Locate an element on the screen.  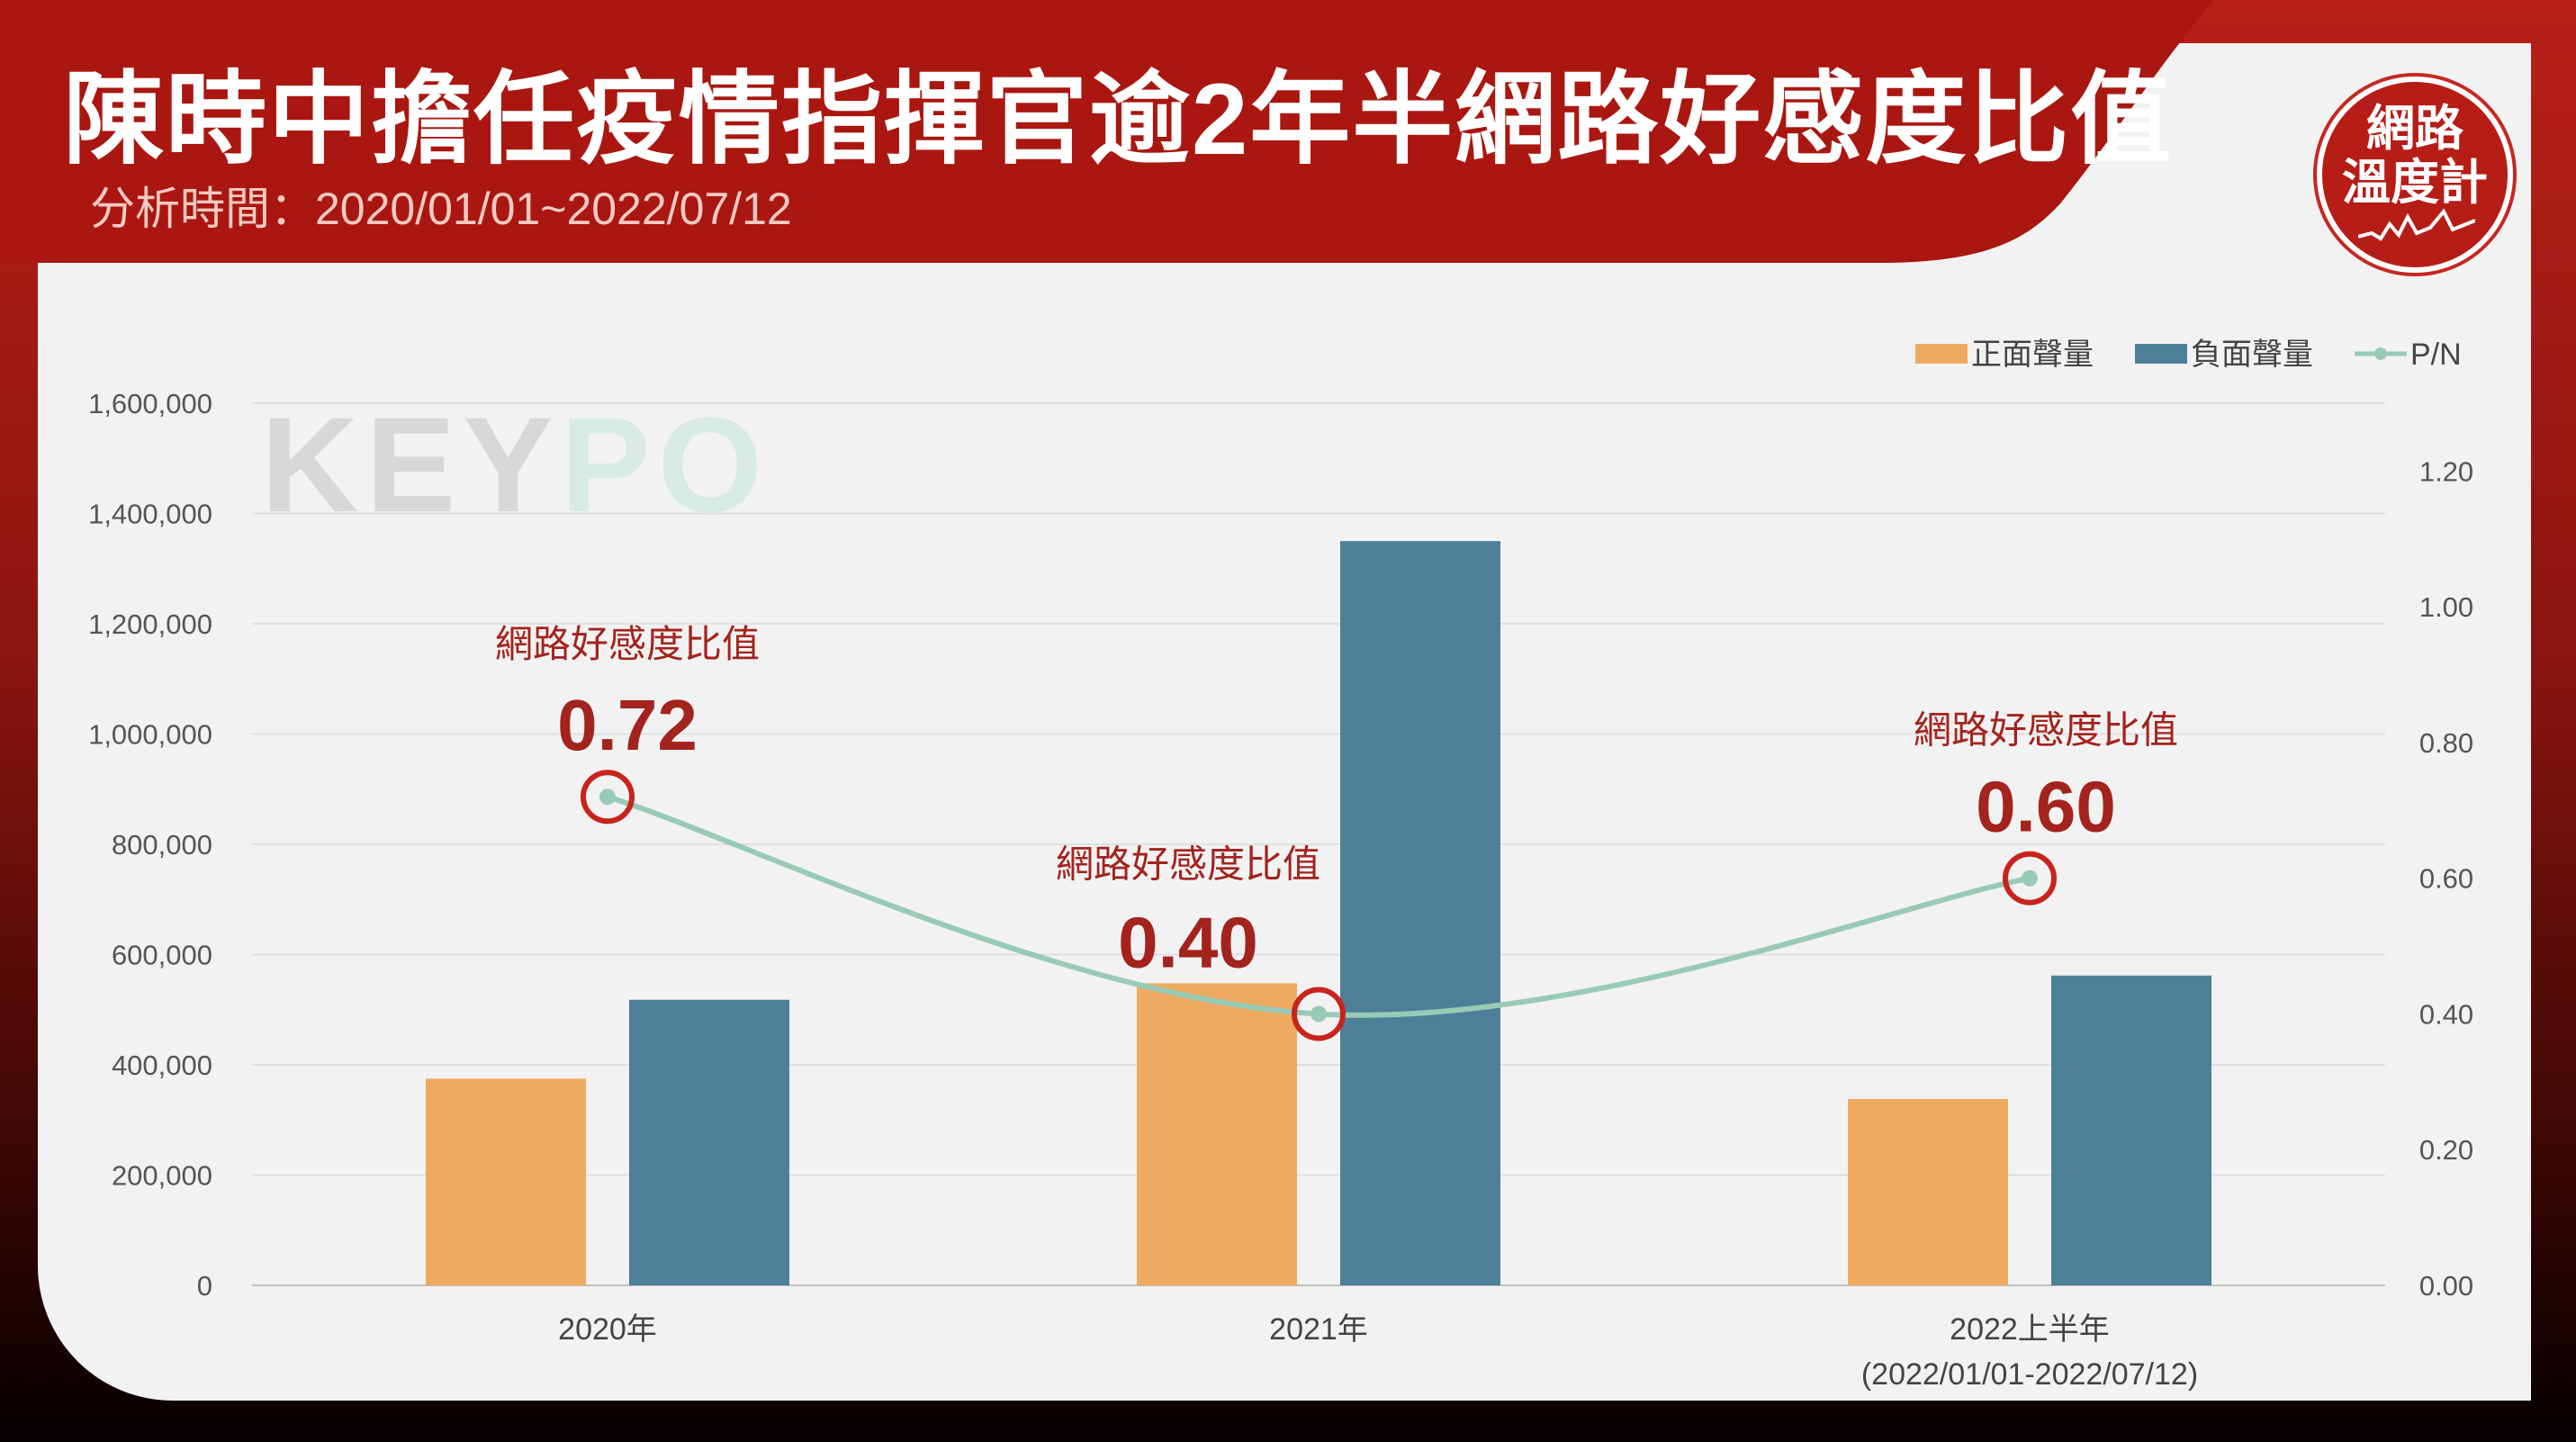
brand-logo: 網路 溫度計 is located at coordinates (2415, 175).